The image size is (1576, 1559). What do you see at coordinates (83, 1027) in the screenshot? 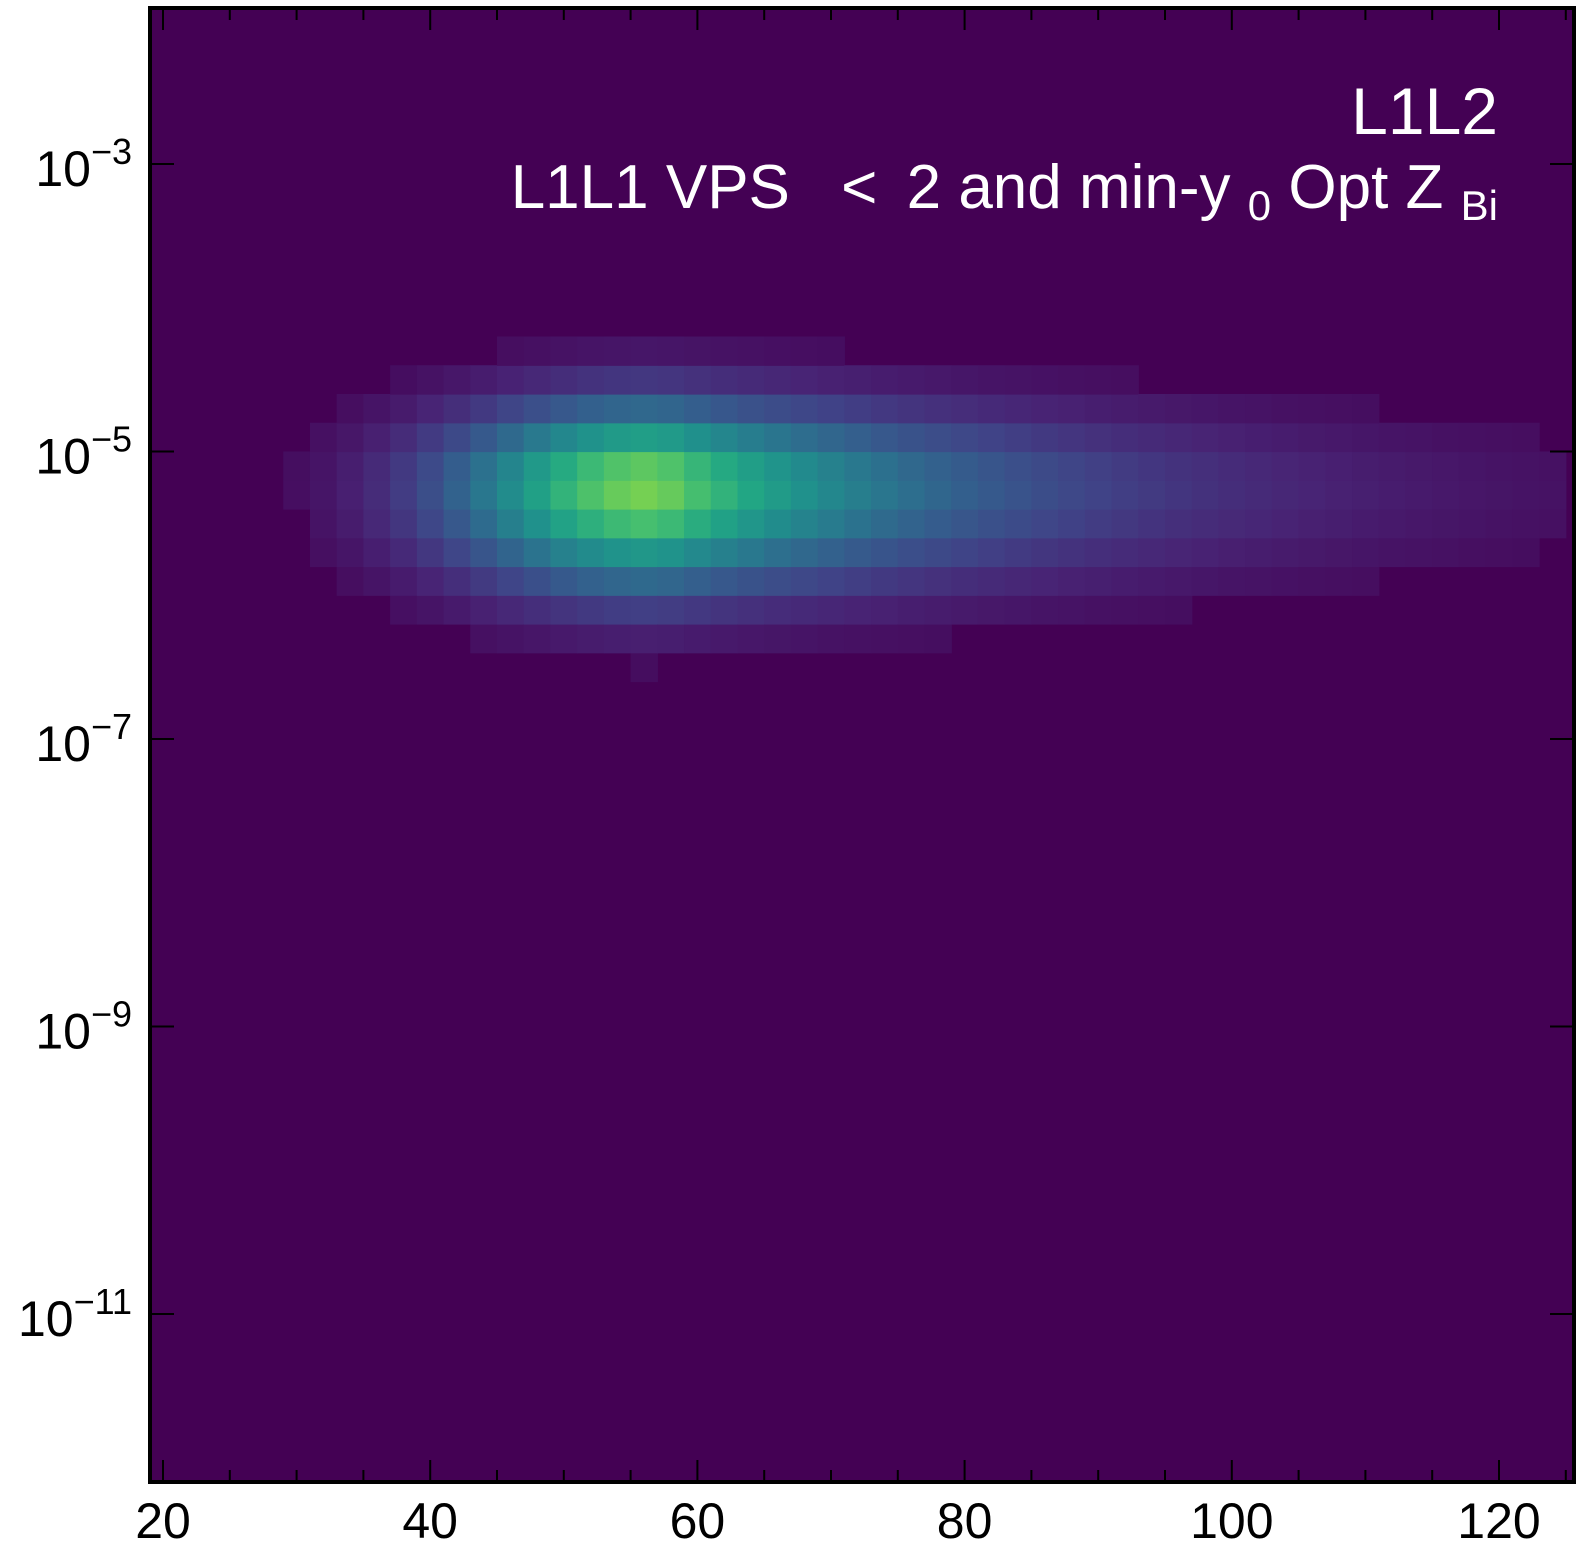
I see `y-tick-label: 10⁻⁹` at bounding box center [83, 1027].